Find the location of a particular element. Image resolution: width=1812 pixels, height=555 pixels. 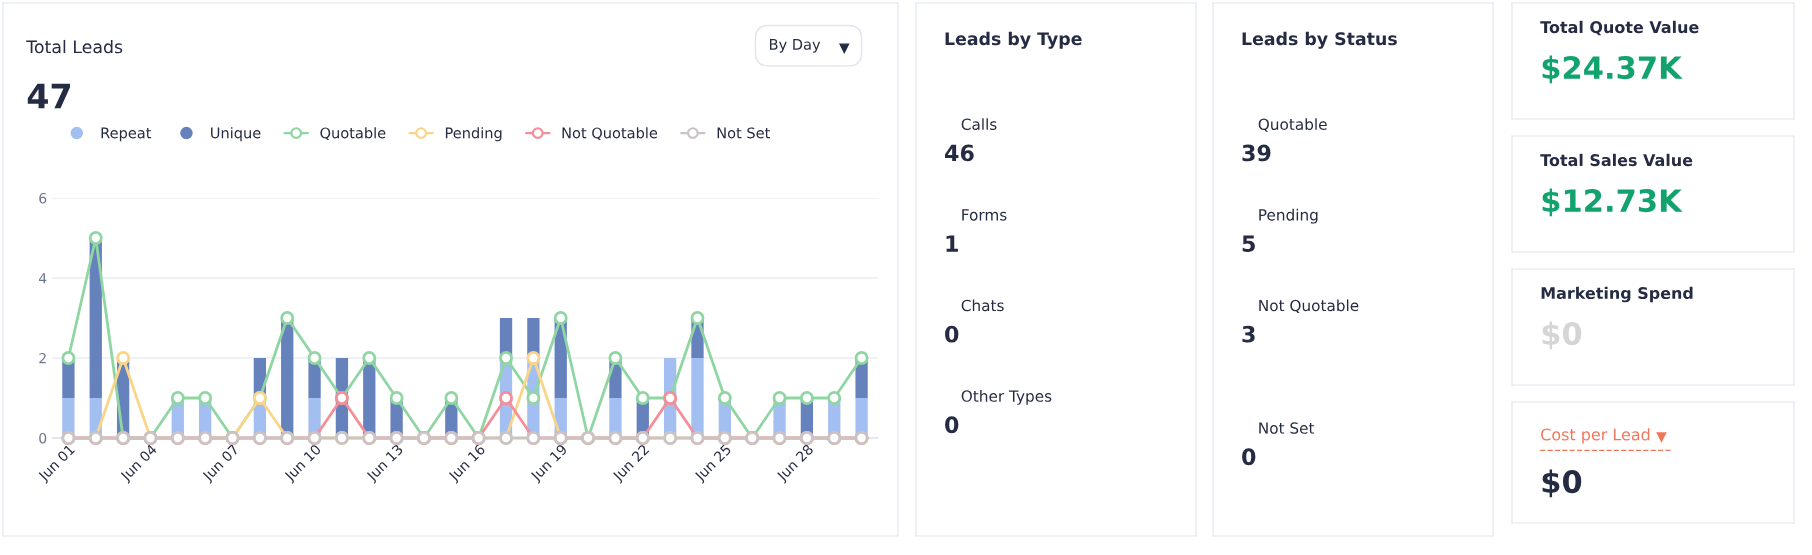

y-tick-label: 4 is located at coordinates (42, 278).